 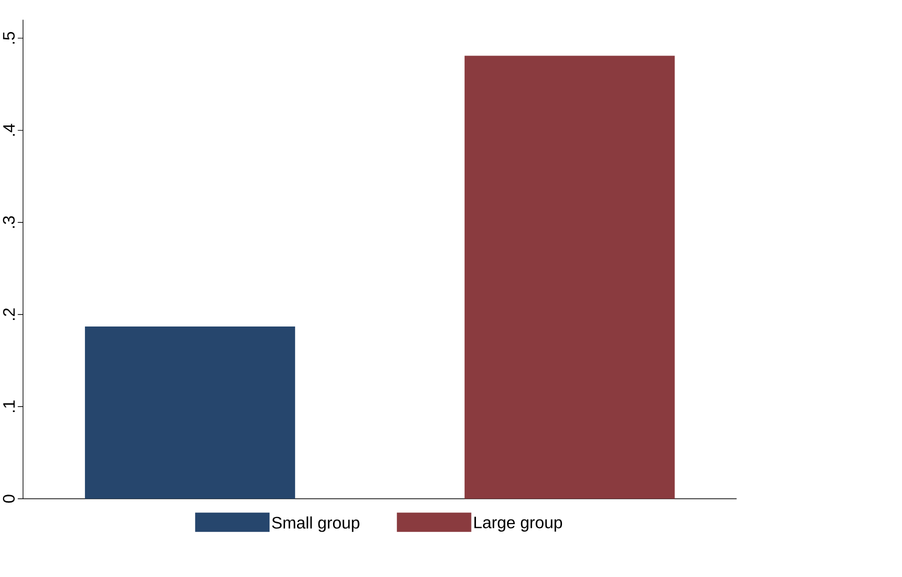 I want to click on y-tick-label: .3, so click(x=8, y=222).